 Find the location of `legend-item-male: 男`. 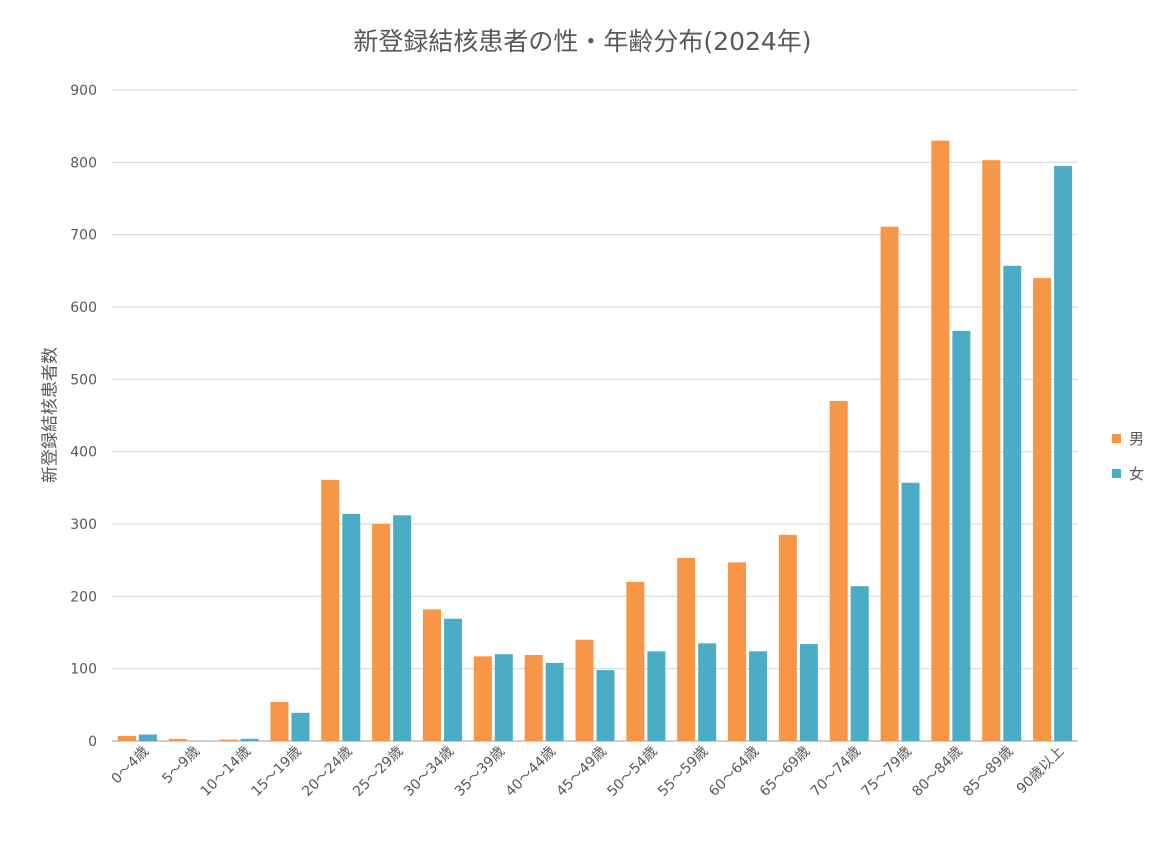

legend-item-male: 男 is located at coordinates (1128, 438).